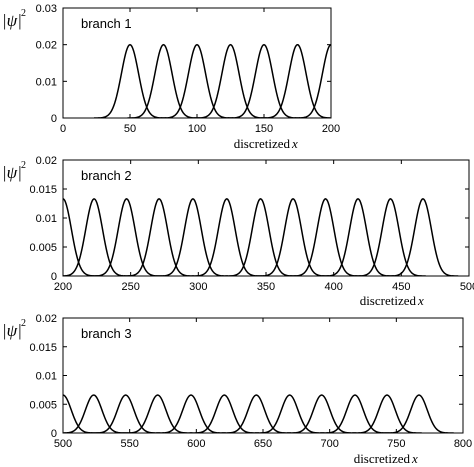  What do you see at coordinates (266, 287) in the screenshot?
I see `x-tick-label: 350` at bounding box center [266, 287].